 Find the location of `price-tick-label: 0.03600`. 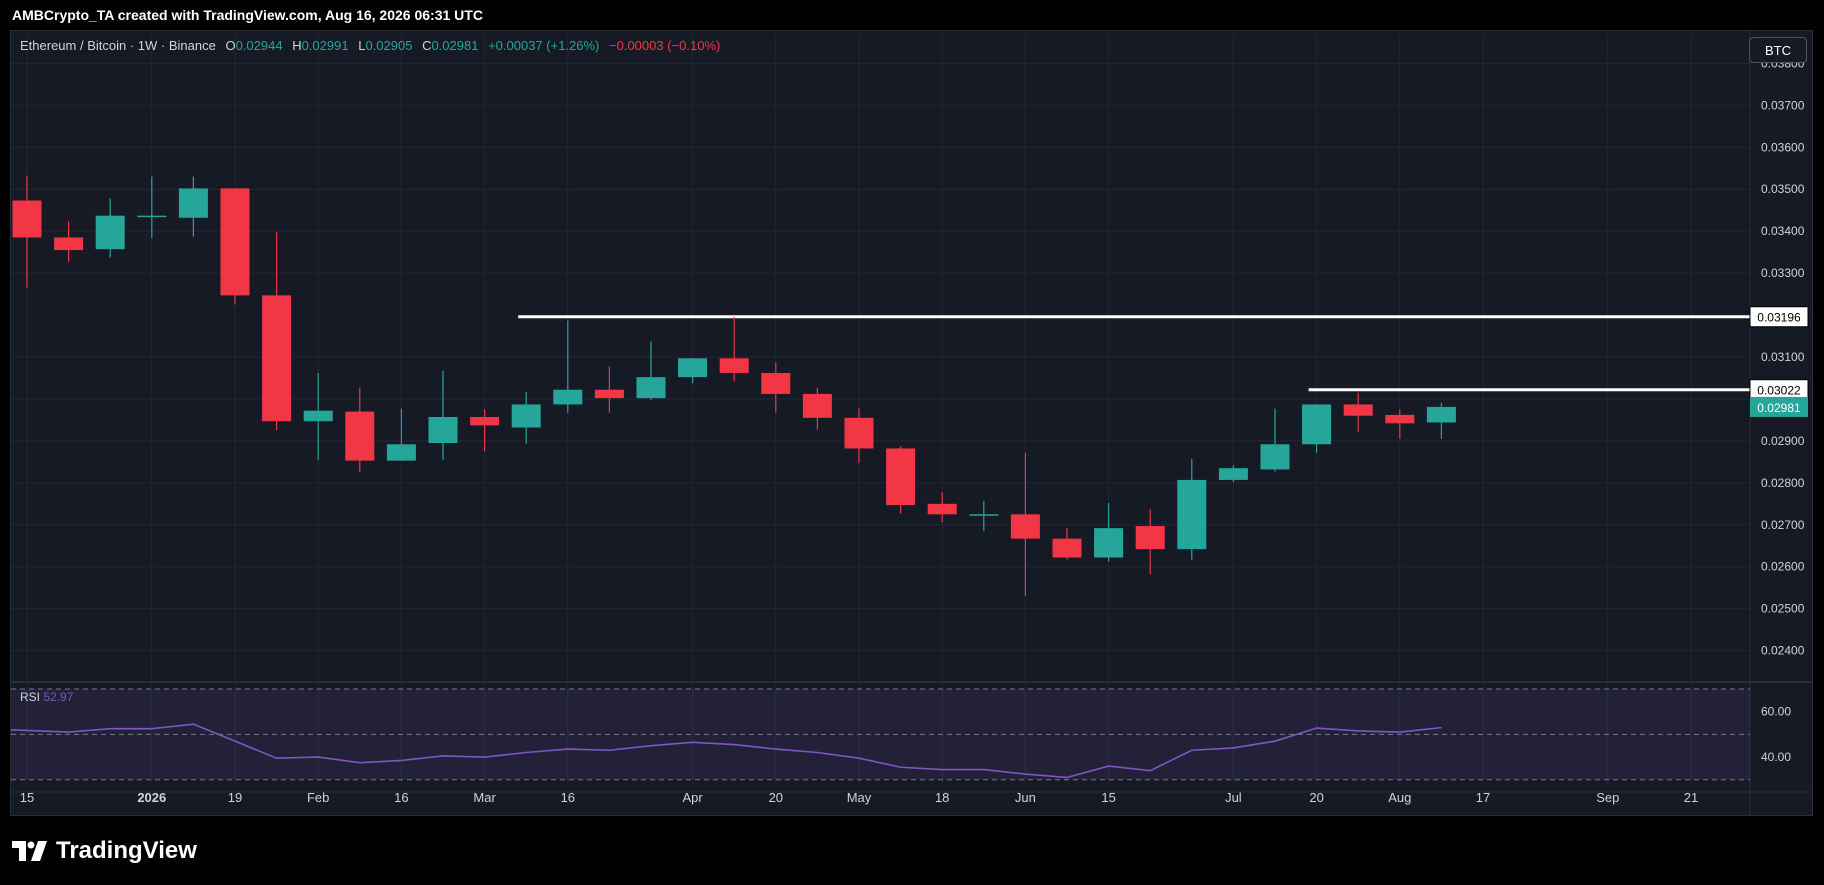

price-tick-label: 0.03600 is located at coordinates (1783, 147).